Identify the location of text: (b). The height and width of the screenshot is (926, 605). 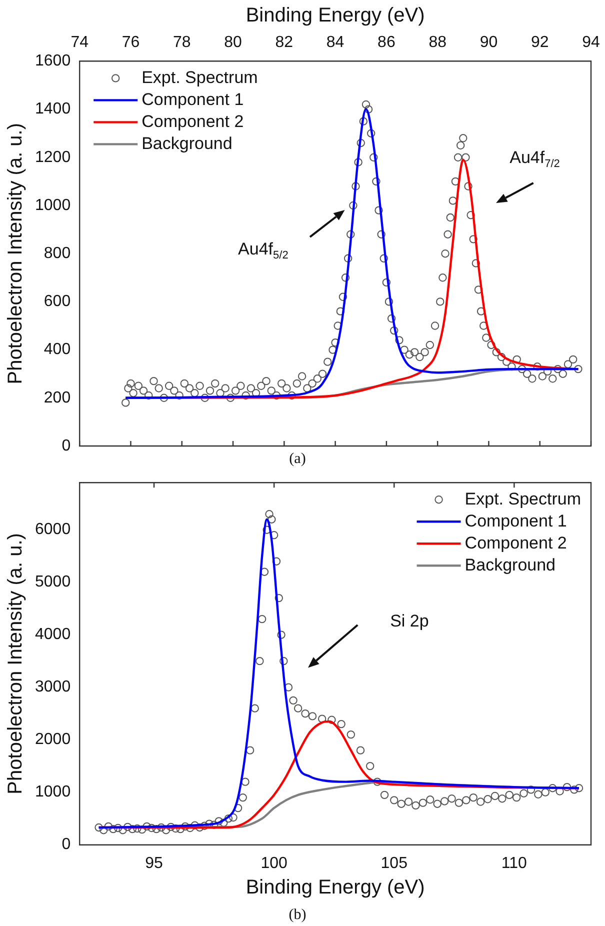
(297, 914).